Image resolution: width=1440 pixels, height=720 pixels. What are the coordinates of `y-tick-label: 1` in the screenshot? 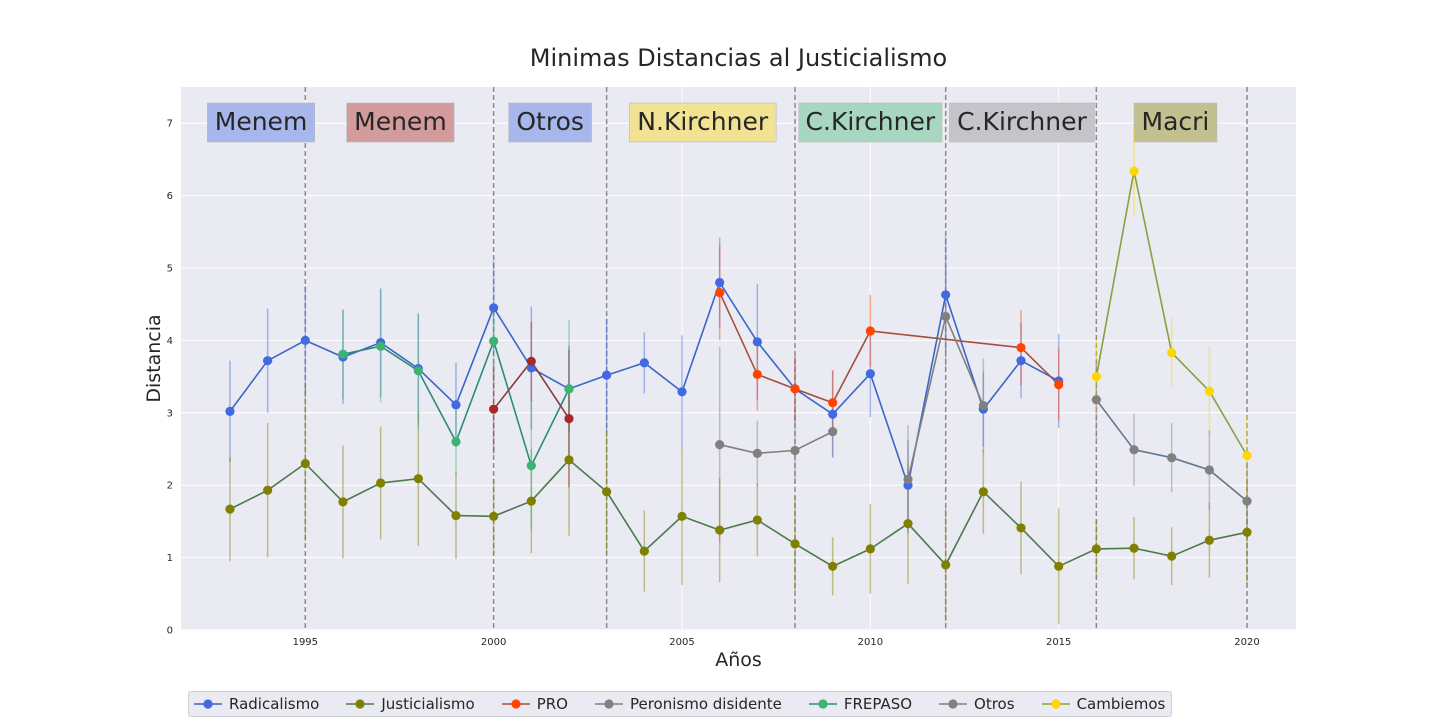 It's located at (170, 558).